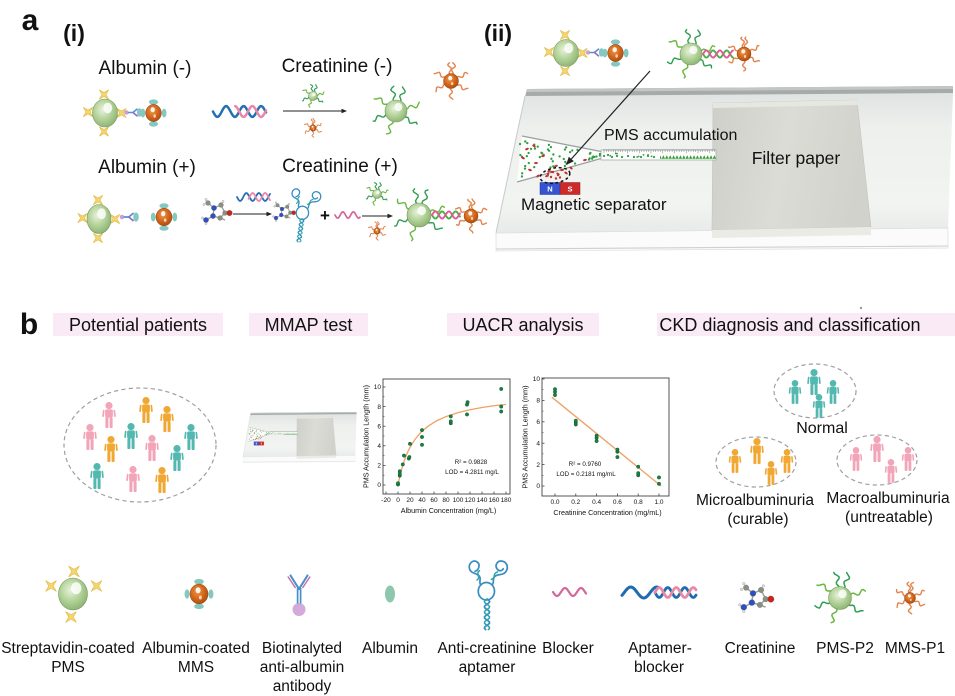 This screenshot has width=955, height=696. I want to click on svg-text: (curable), so click(757, 519).